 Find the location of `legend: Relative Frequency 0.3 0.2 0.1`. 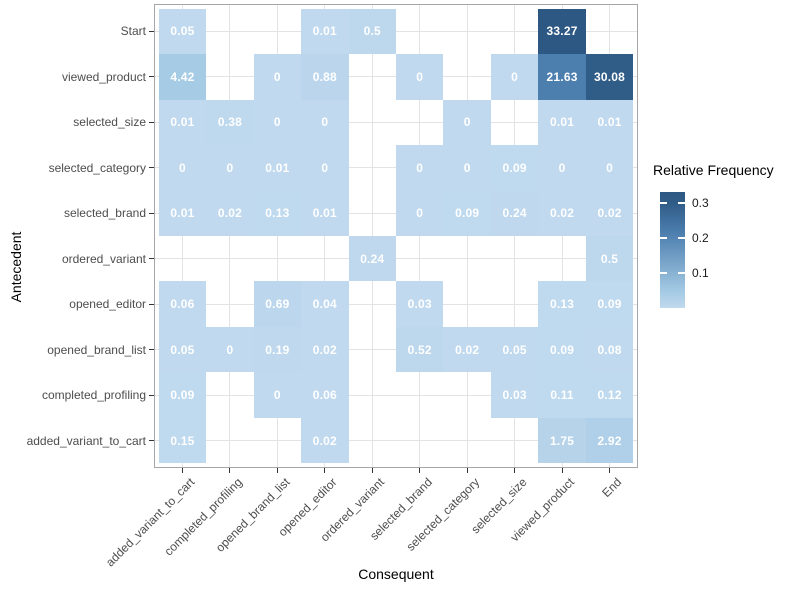

legend: Relative Frequency 0.3 0.2 0.1 is located at coordinates (721, 240).